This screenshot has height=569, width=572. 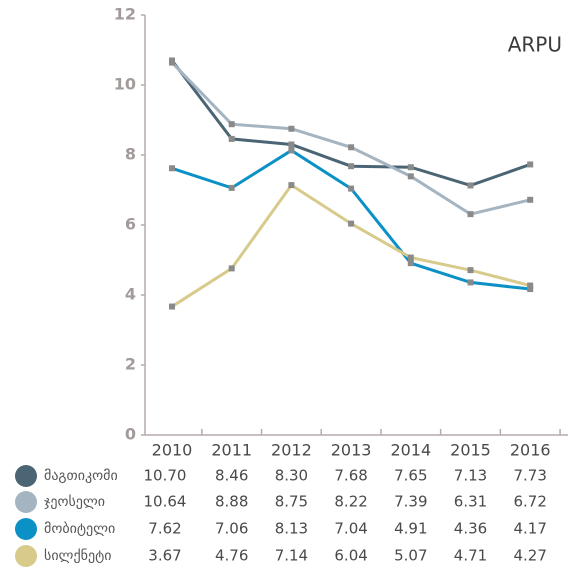 What do you see at coordinates (165, 502) in the screenshot?
I see `table-value: 10.64` at bounding box center [165, 502].